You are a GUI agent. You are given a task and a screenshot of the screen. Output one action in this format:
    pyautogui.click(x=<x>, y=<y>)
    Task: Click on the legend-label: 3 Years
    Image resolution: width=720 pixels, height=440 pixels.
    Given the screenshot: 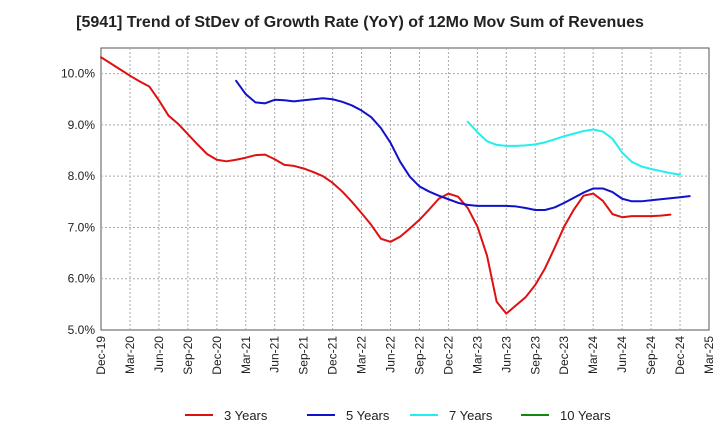 What is the action you would take?
    pyautogui.click(x=246, y=415)
    